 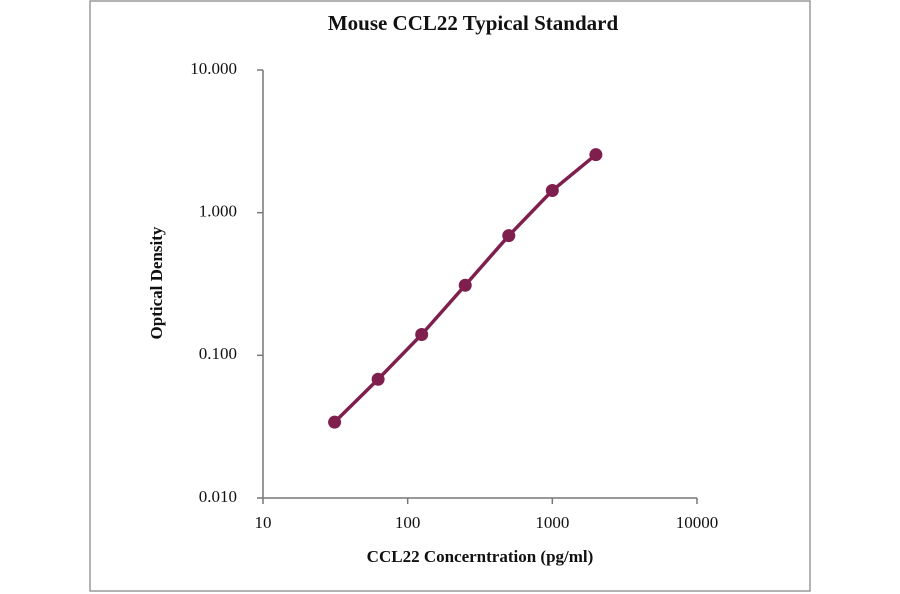 What do you see at coordinates (697, 522) in the screenshot?
I see `x-tick-label: 10000` at bounding box center [697, 522].